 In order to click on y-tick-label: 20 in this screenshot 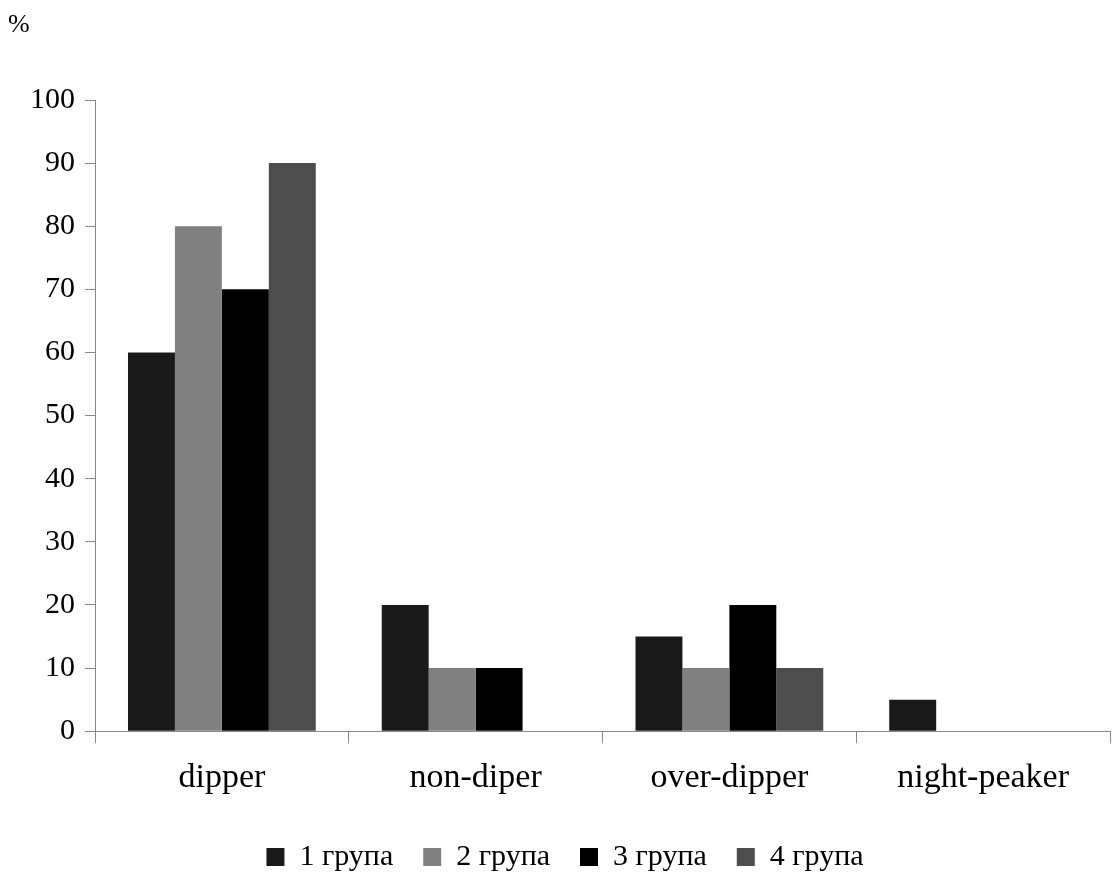, I will do `click(60, 602)`.